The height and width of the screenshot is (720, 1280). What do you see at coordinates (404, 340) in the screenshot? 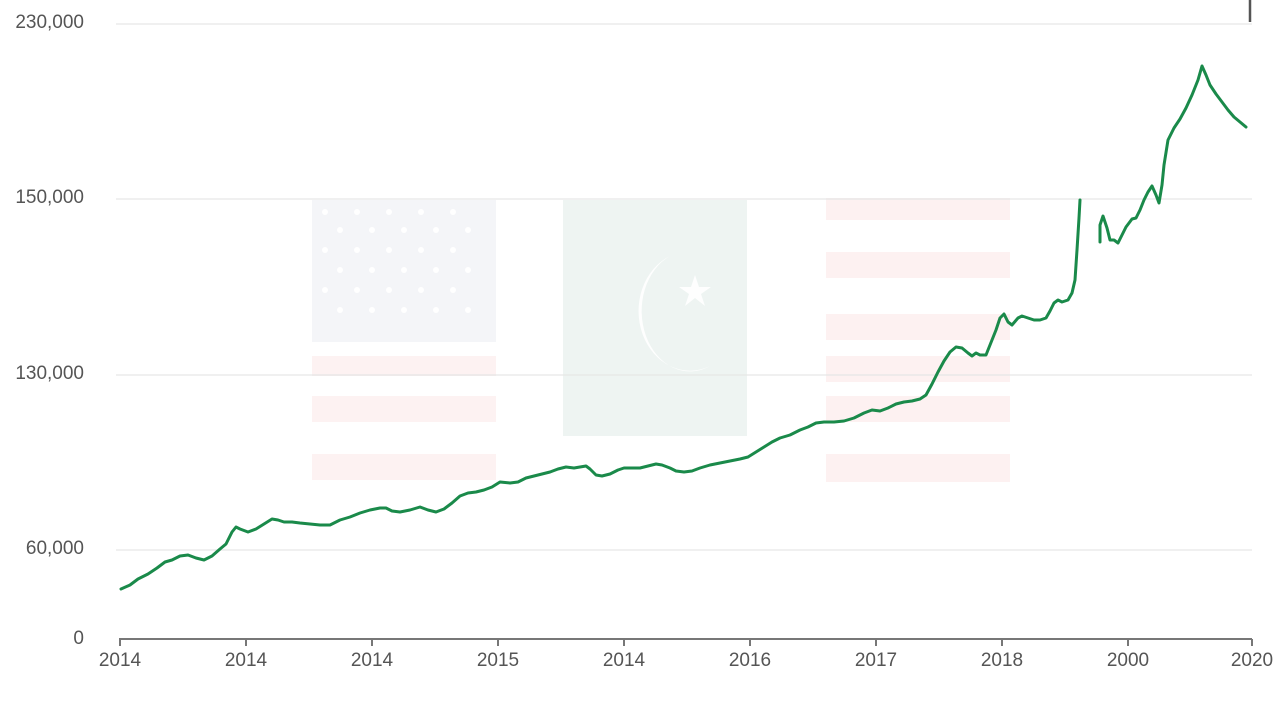
I see `us-flag-watermark` at bounding box center [404, 340].